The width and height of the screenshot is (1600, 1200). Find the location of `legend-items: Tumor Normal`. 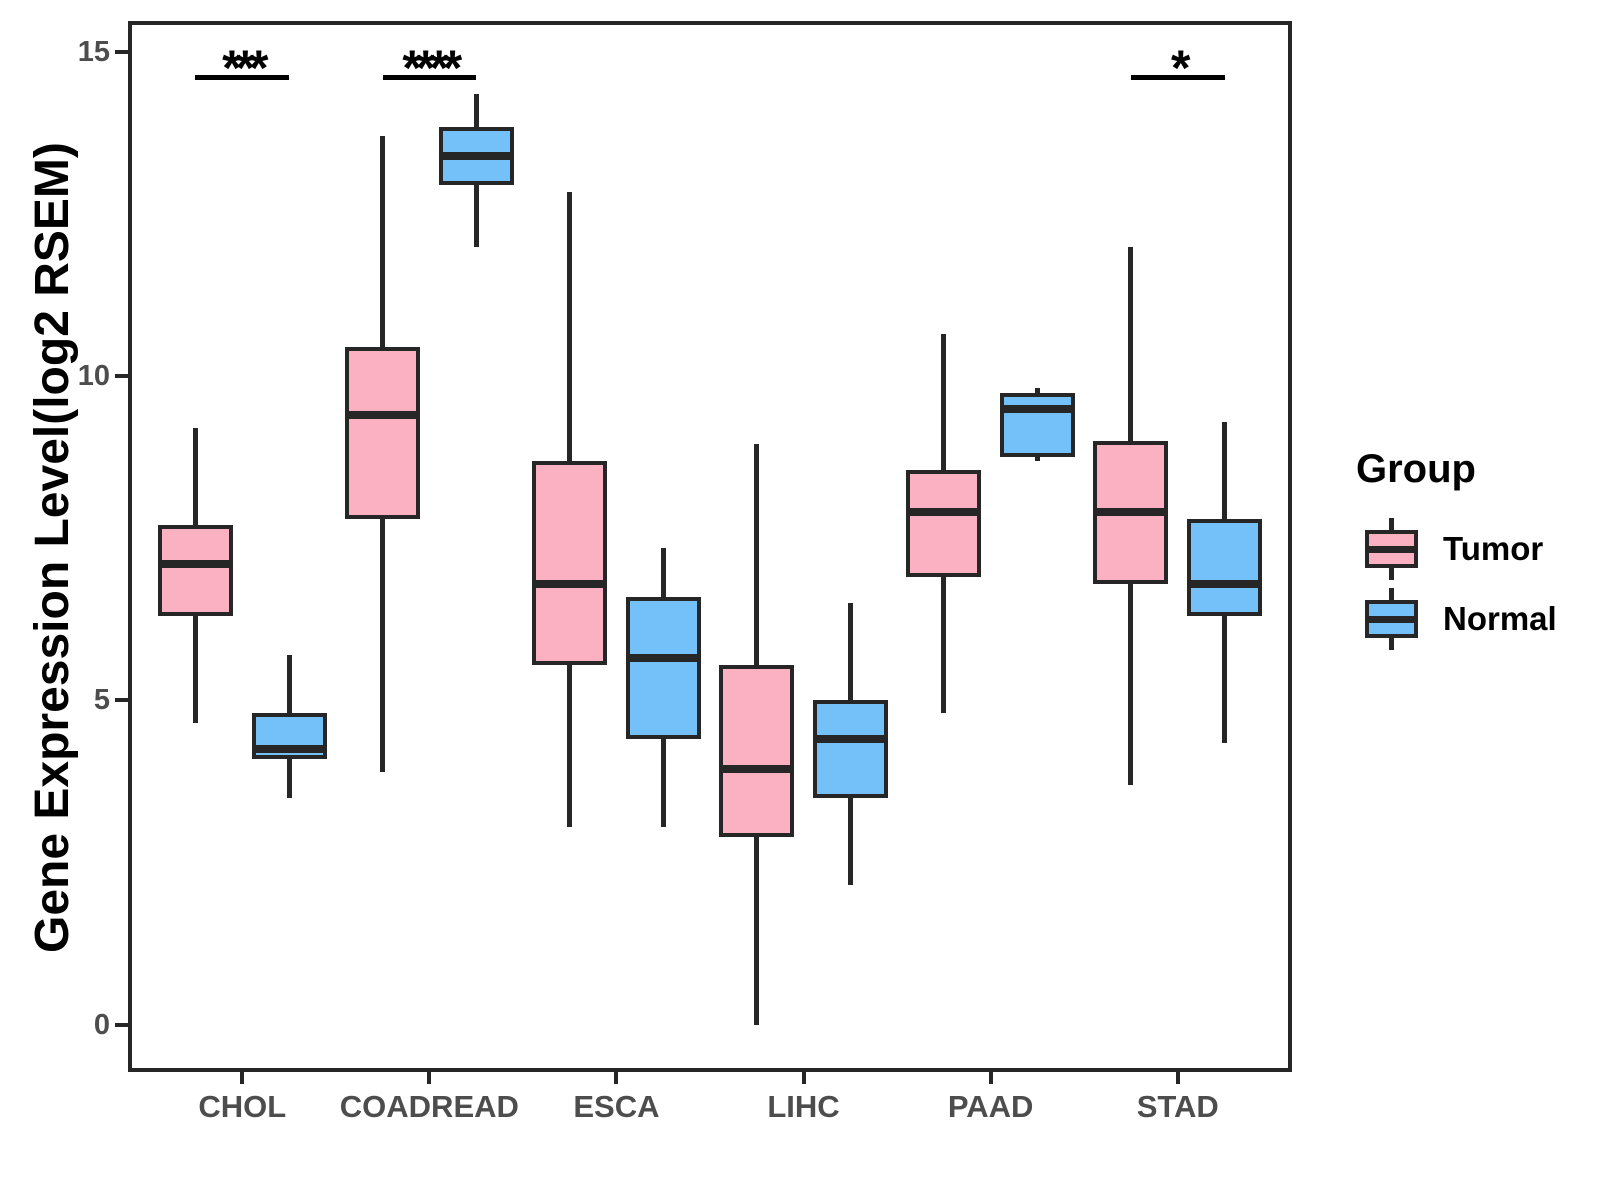

legend-items: Tumor Normal is located at coordinates (1456, 584).